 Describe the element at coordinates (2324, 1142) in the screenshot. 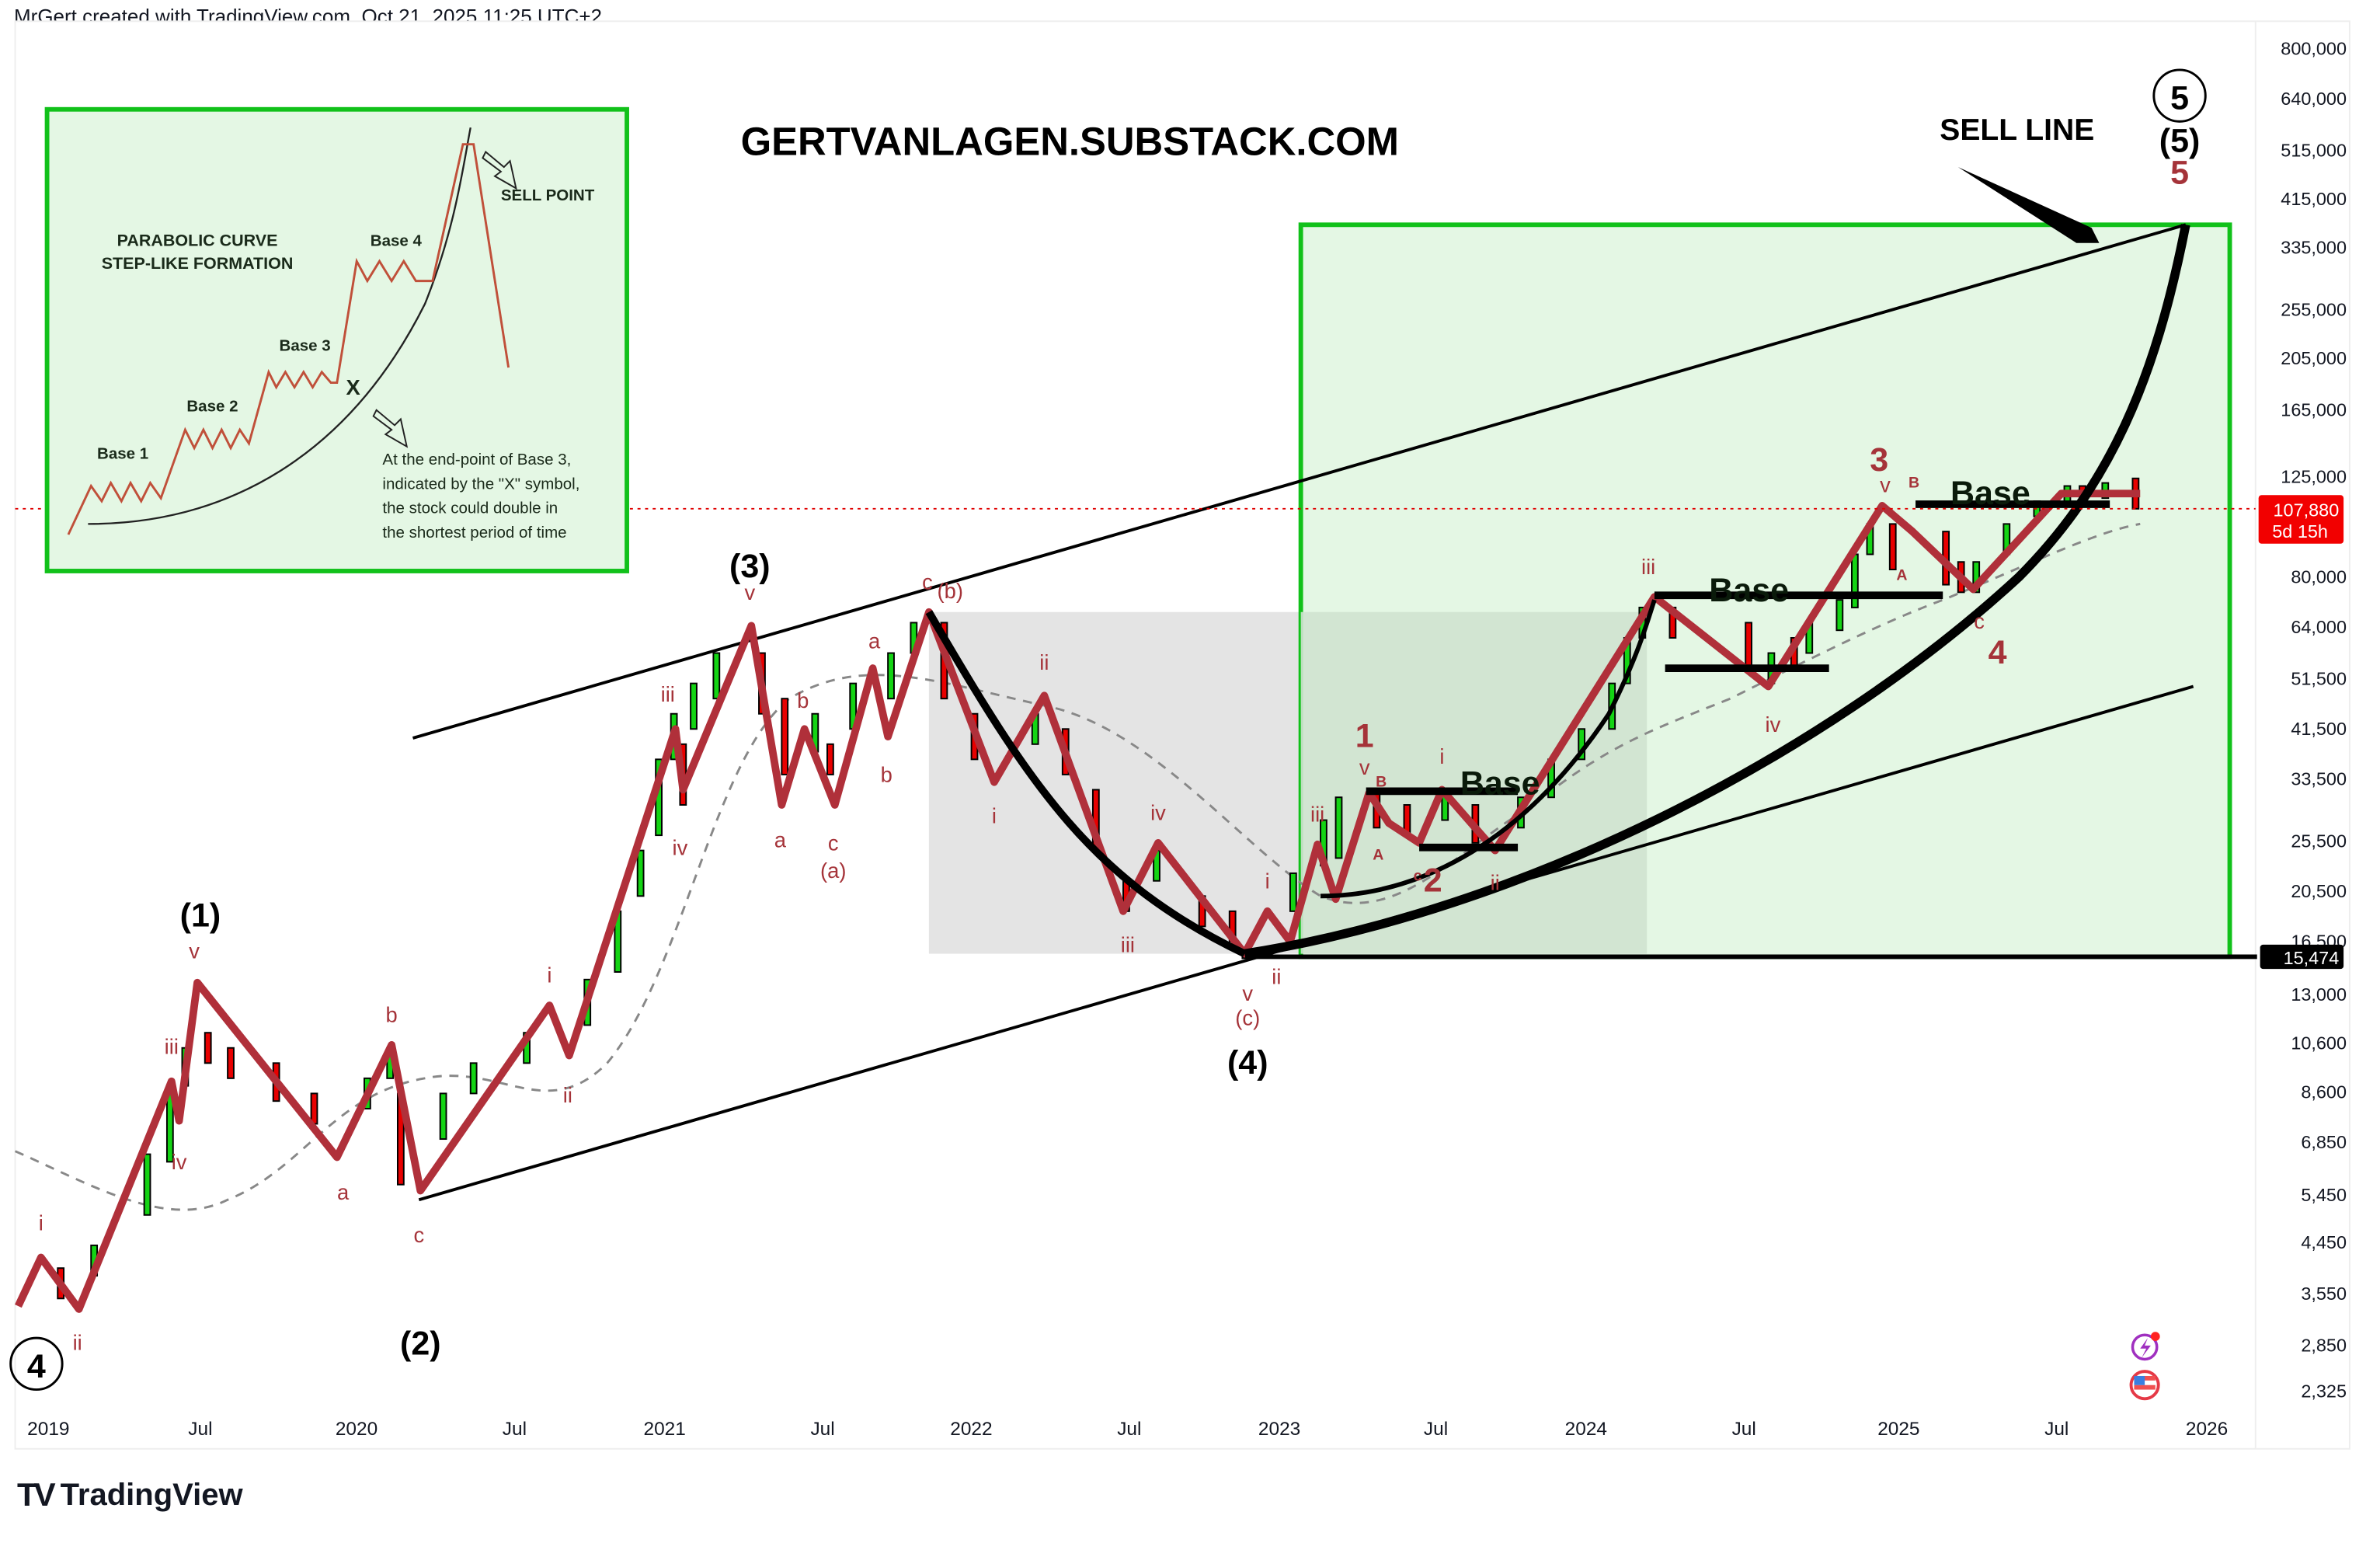

I see `svg-text: 6,850` at that location.